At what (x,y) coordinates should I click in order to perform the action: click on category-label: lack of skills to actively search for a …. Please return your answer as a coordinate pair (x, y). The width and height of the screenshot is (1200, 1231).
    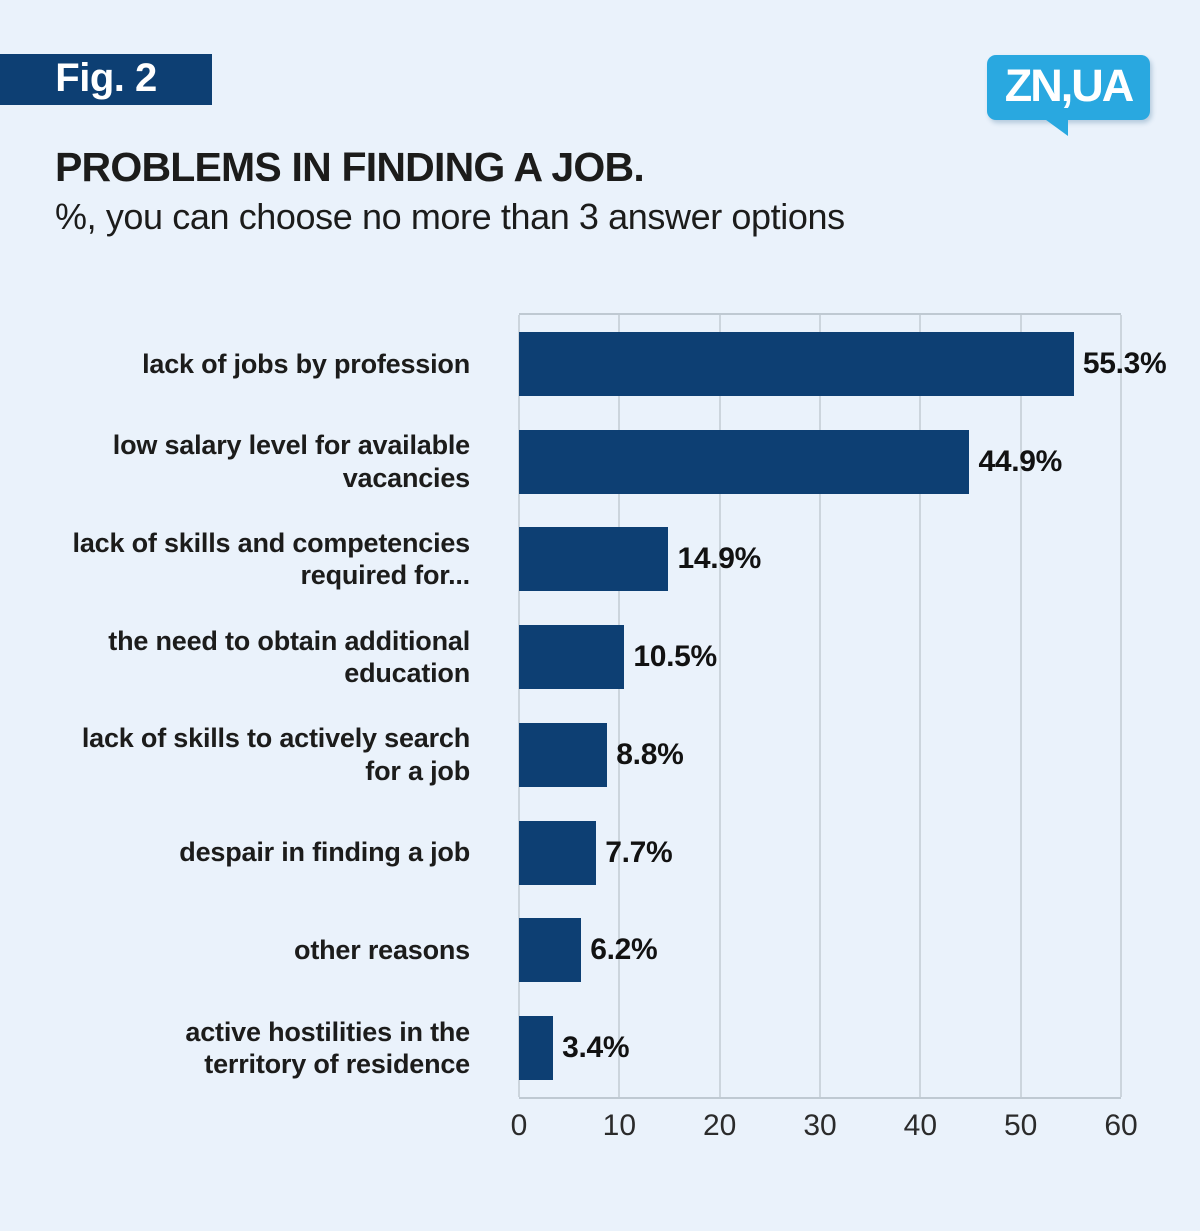
    Looking at the image, I should click on (275, 754).